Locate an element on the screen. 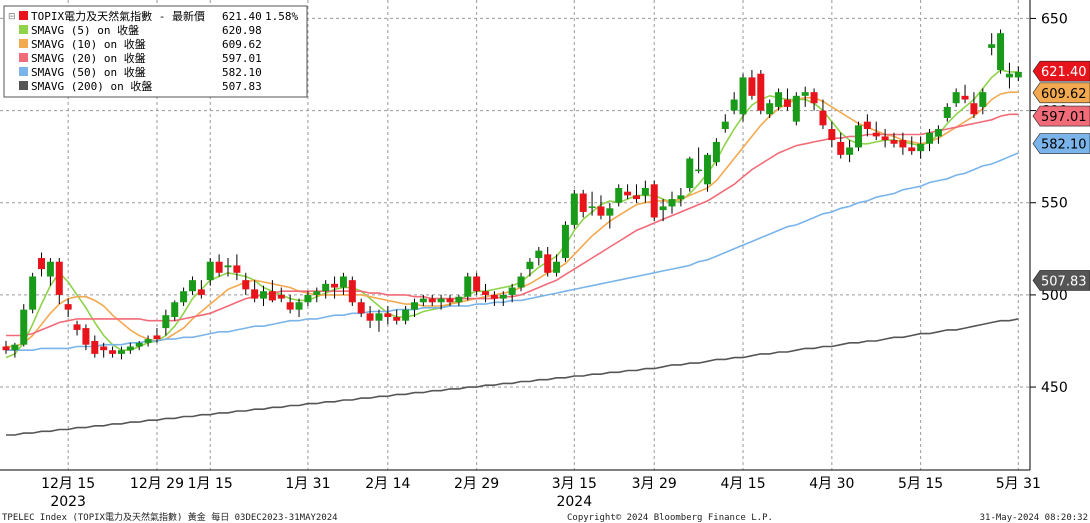 The image size is (1090, 523). legend-series-value: 582.10 is located at coordinates (242, 72).